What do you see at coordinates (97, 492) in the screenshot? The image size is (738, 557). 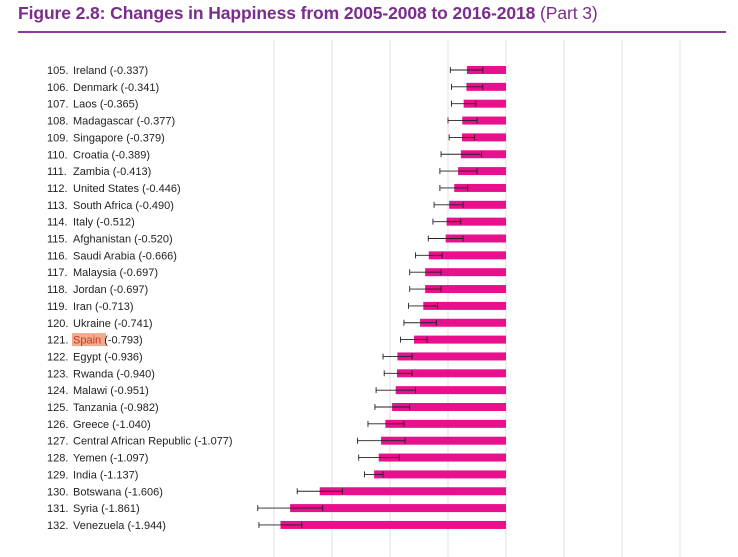 I see `country-name: Botswana` at bounding box center [97, 492].